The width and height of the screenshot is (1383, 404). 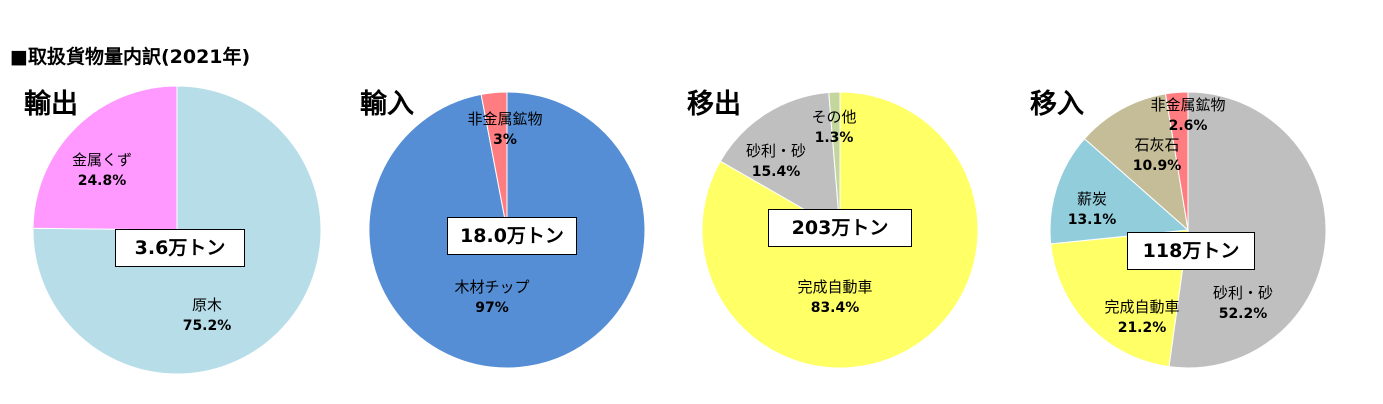 What do you see at coordinates (1188, 126) in the screenshot?
I see `slice-pct-3-4: 2.6%` at bounding box center [1188, 126].